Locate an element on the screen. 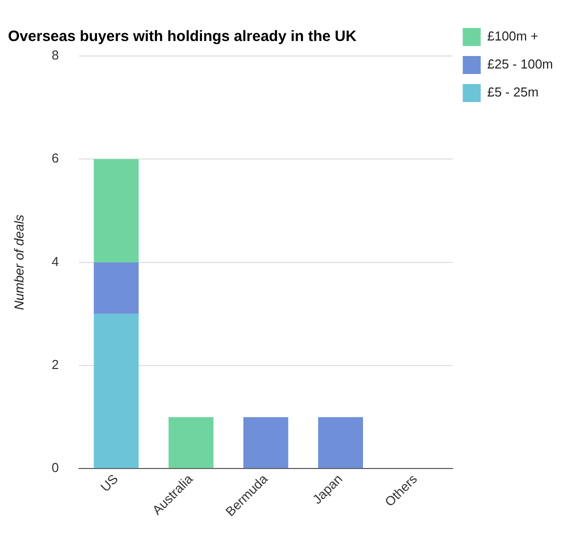 The height and width of the screenshot is (536, 585). y-tick-label: 6 is located at coordinates (55, 158).